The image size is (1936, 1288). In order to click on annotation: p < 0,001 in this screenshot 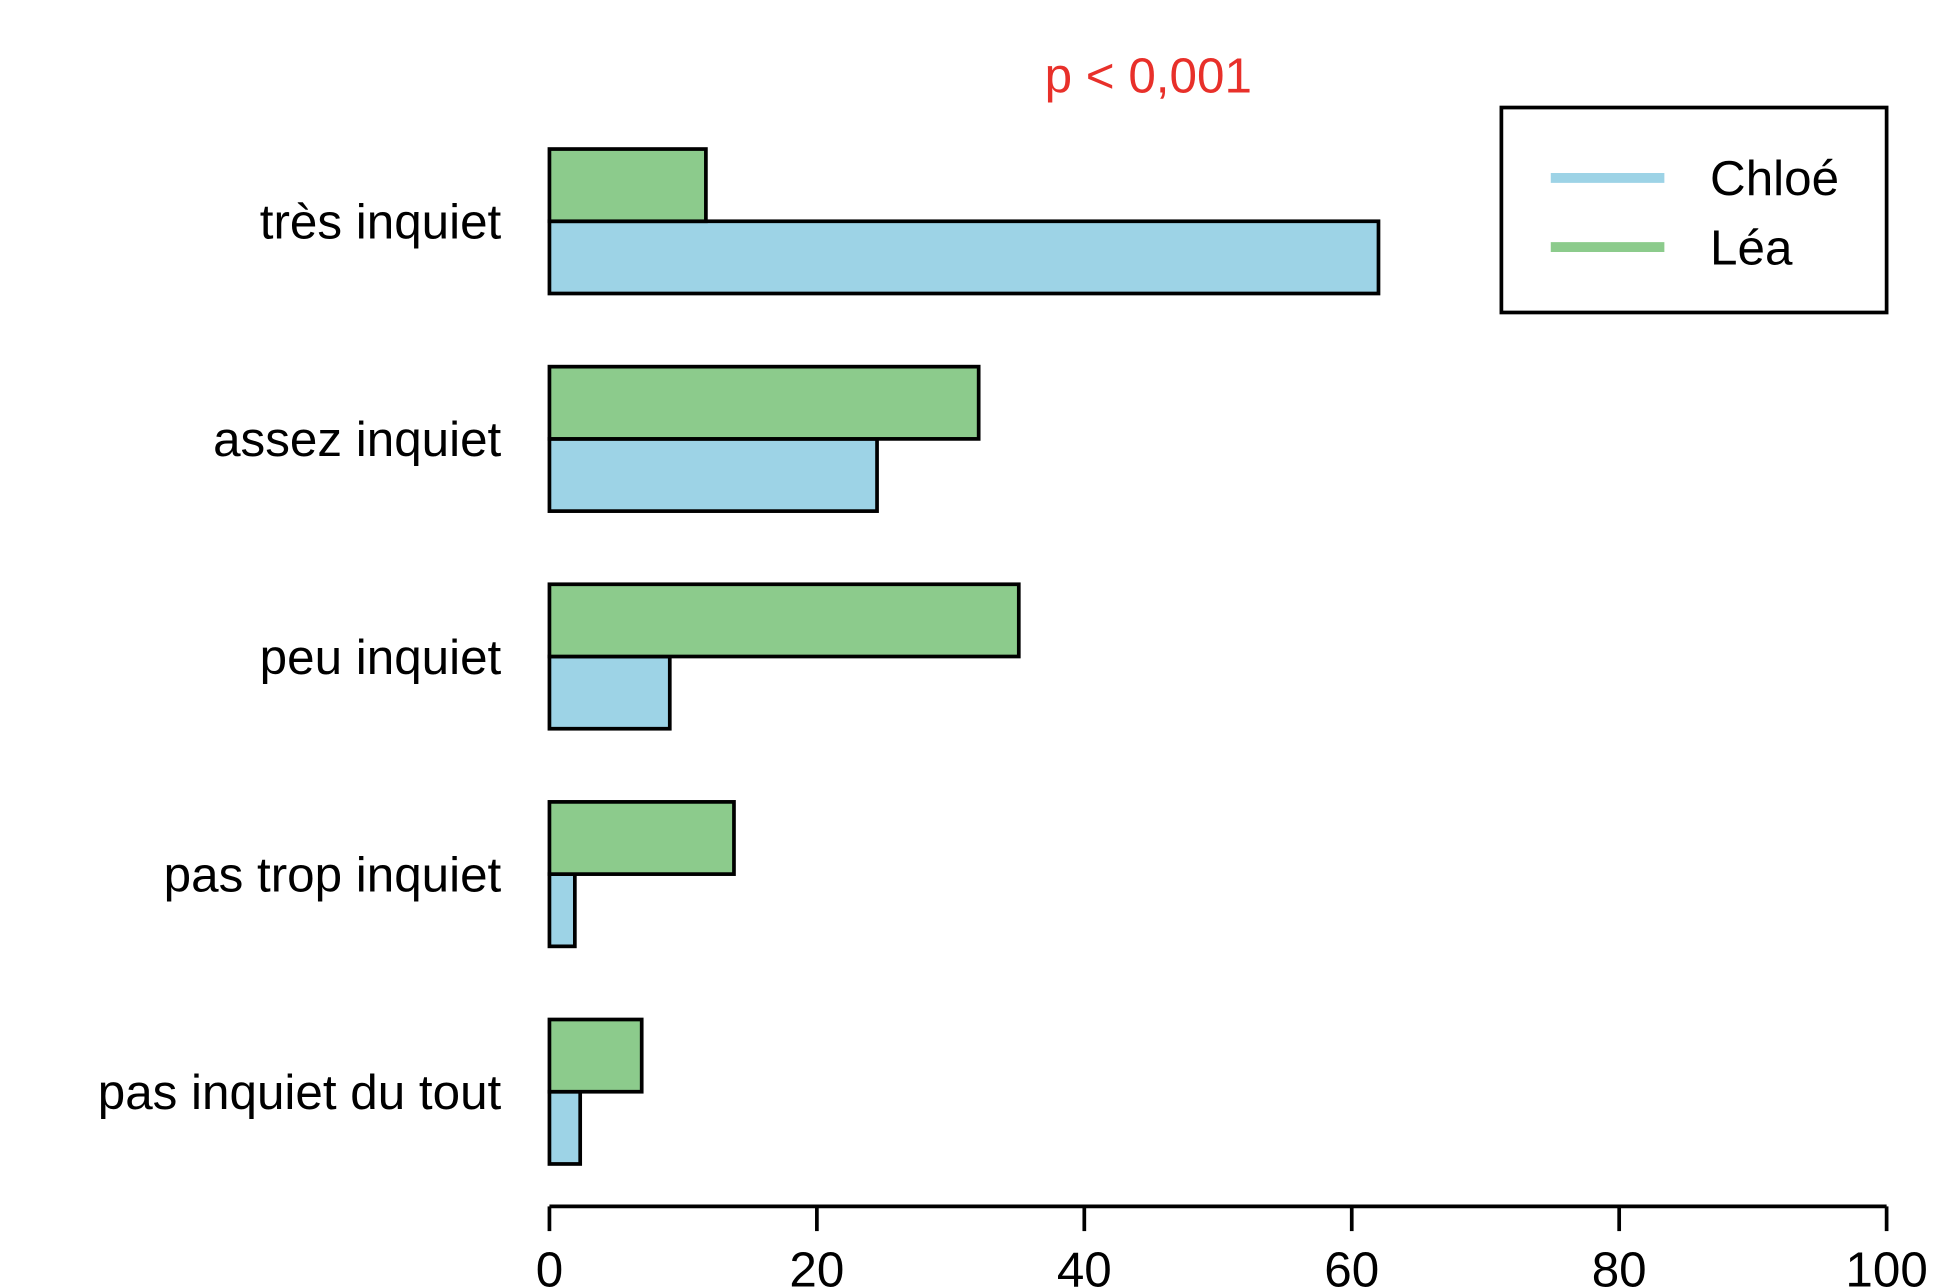, I will do `click(1148, 76)`.